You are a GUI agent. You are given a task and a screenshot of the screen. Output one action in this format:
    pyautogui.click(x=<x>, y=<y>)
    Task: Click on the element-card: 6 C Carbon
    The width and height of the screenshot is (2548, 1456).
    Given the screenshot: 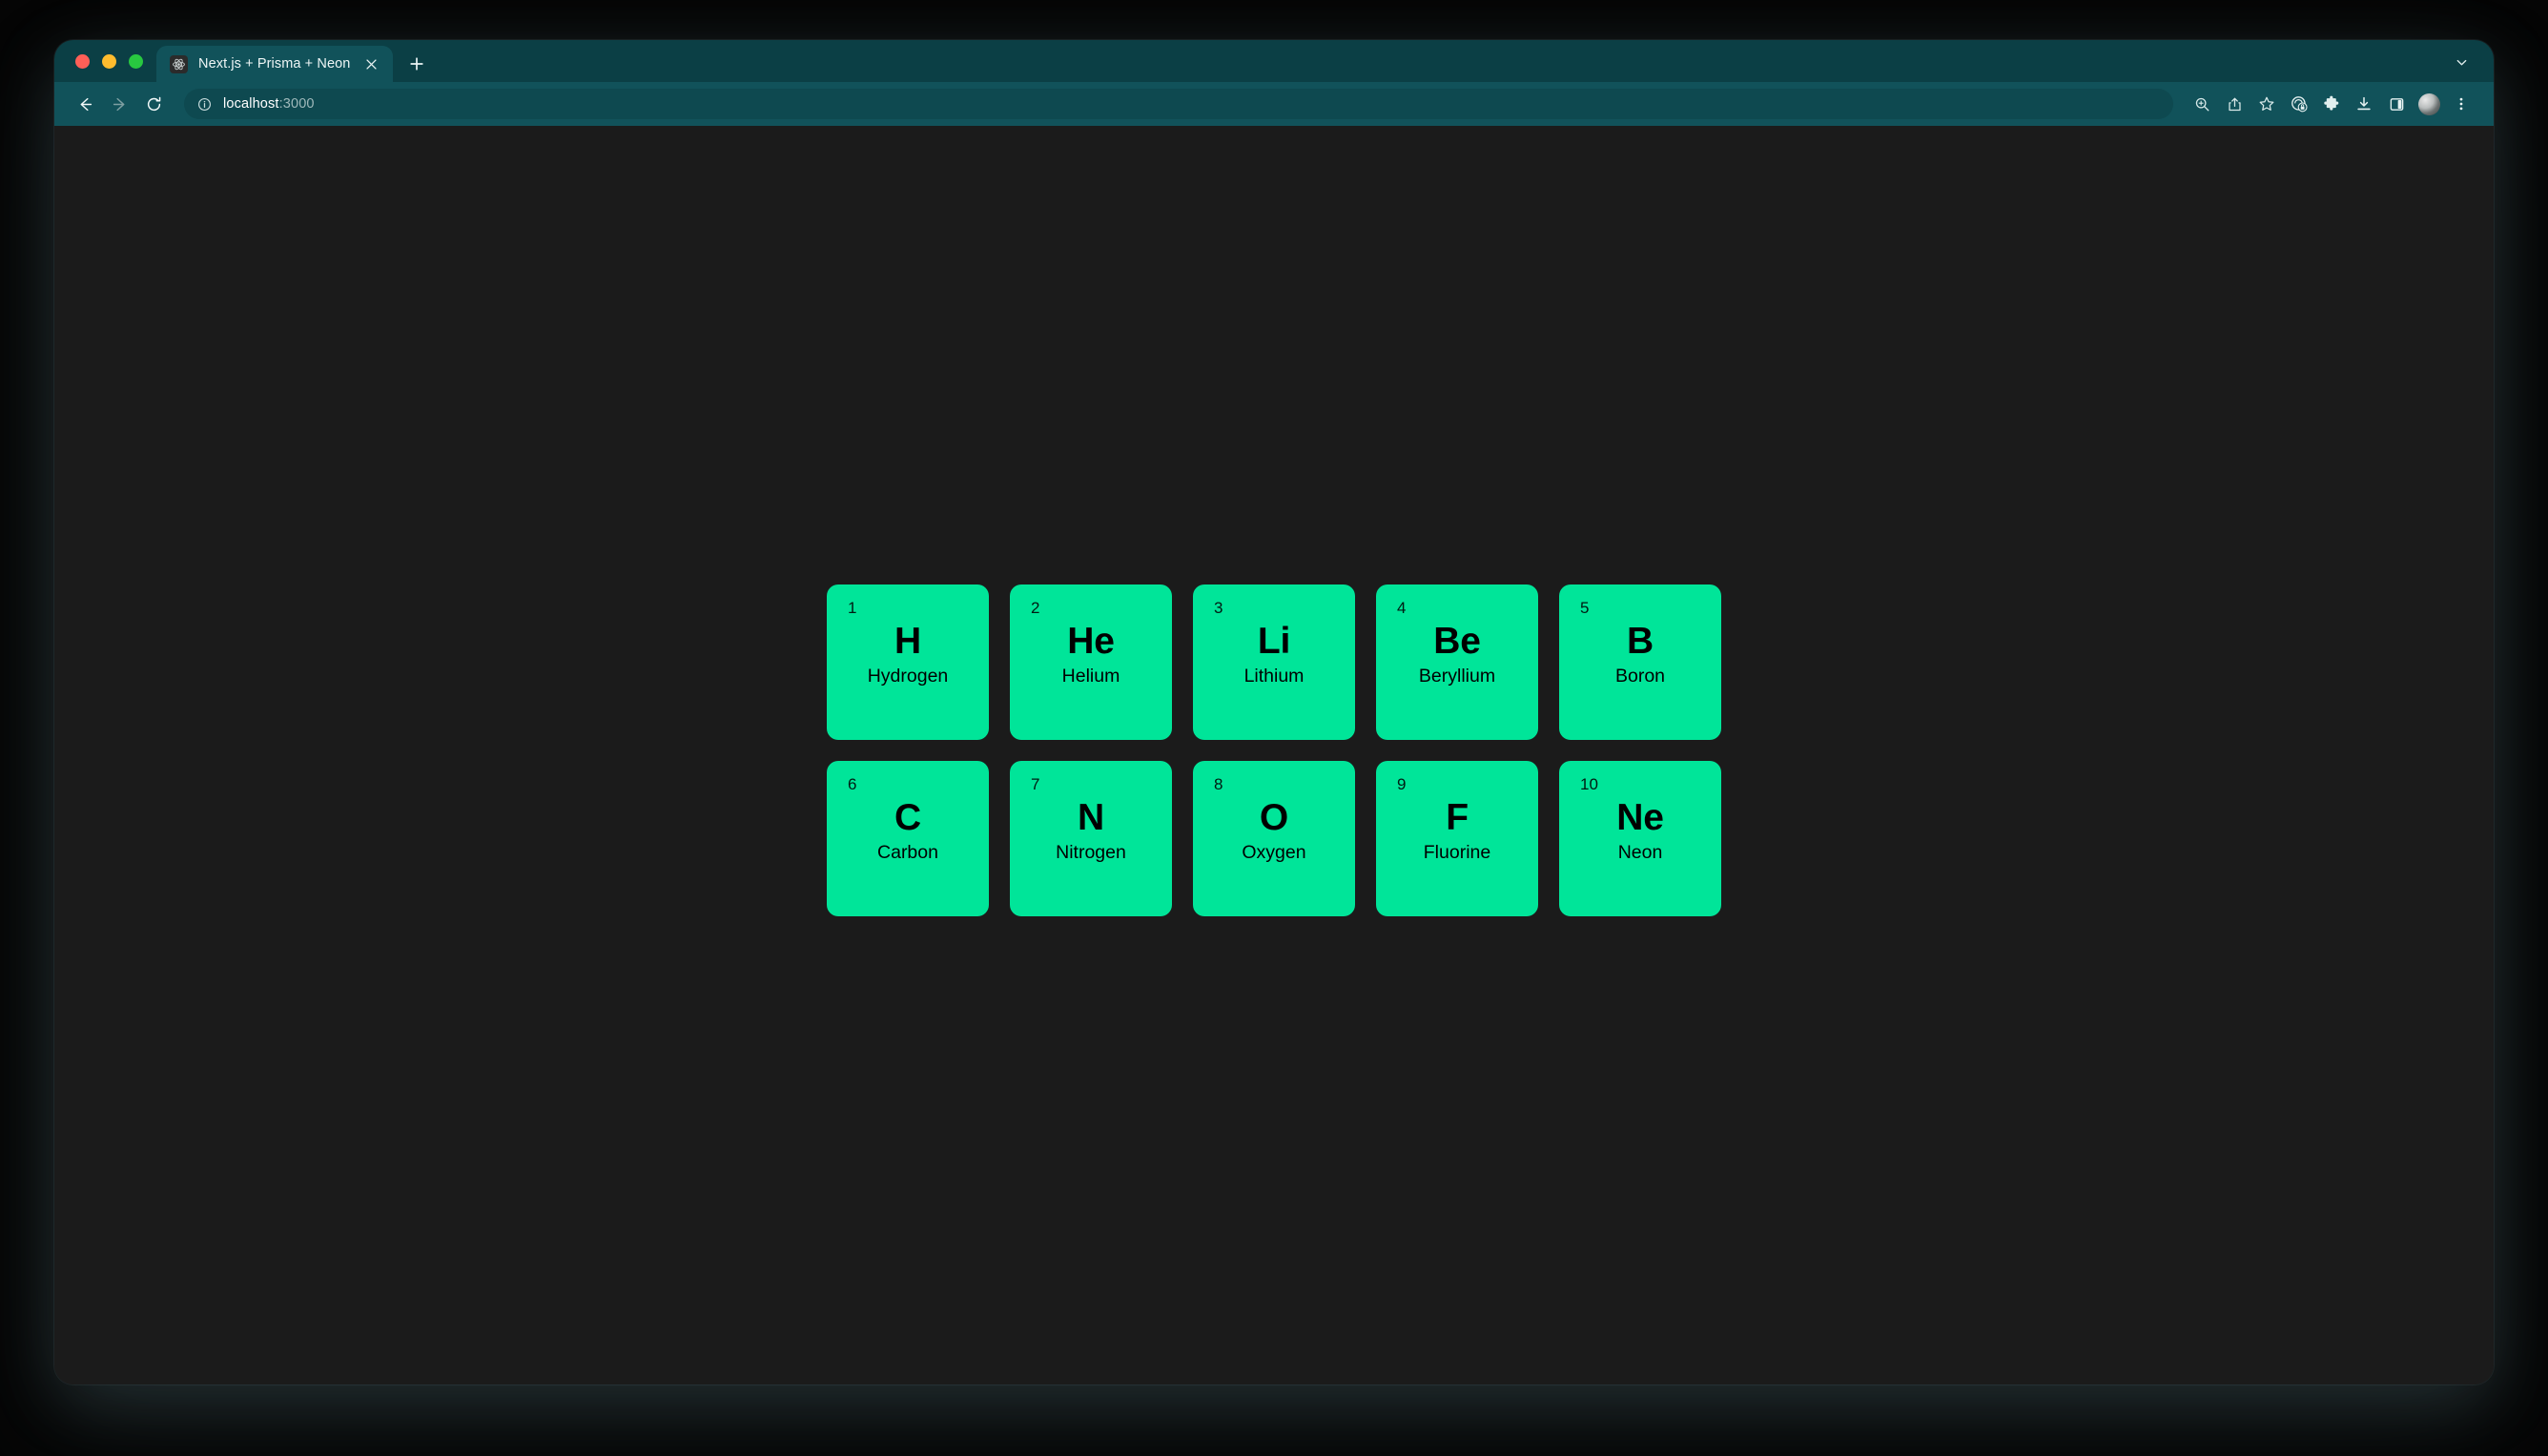 What is the action you would take?
    pyautogui.click(x=908, y=838)
    